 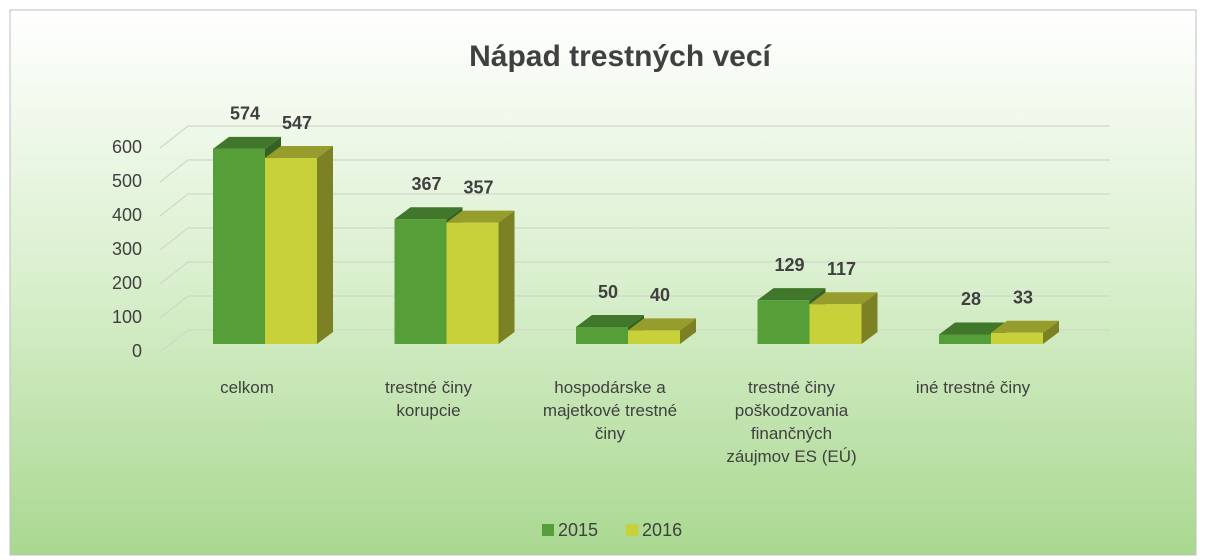 I want to click on y-tick-label: 300, so click(x=127, y=249).